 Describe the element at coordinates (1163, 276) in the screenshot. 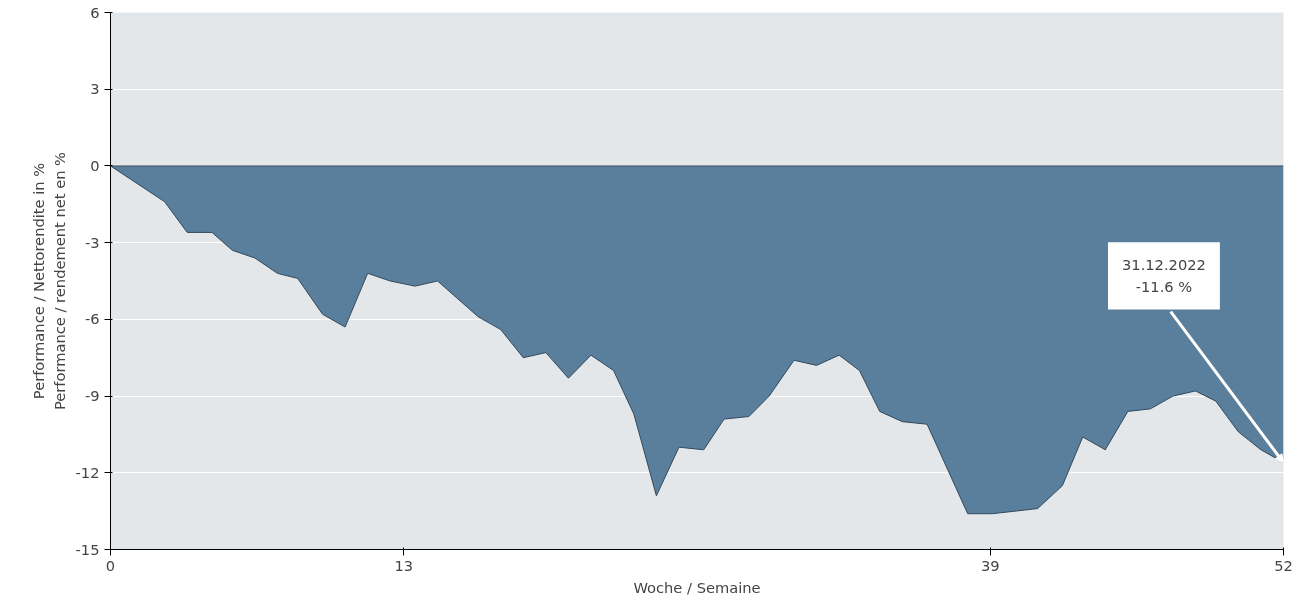

I see `annotation: 31.12.2022 -11.6 %` at that location.